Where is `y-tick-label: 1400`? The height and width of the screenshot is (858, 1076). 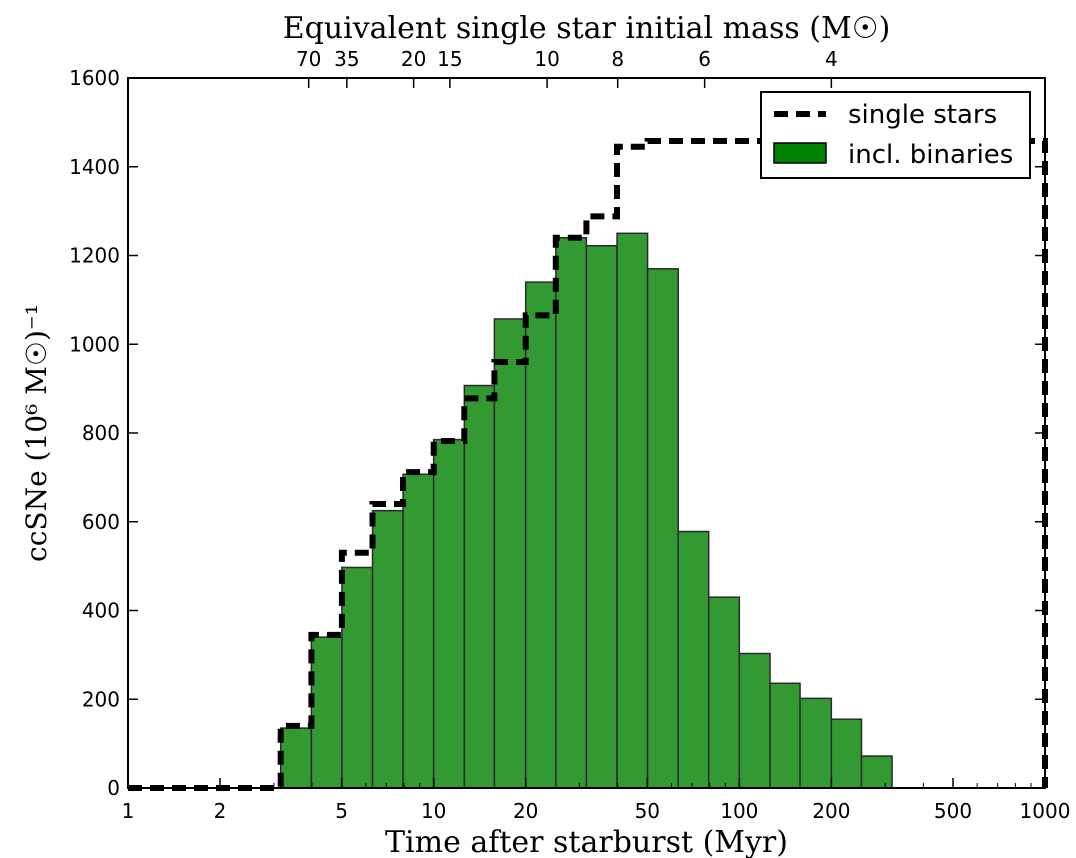
y-tick-label: 1400 is located at coordinates (94, 167).